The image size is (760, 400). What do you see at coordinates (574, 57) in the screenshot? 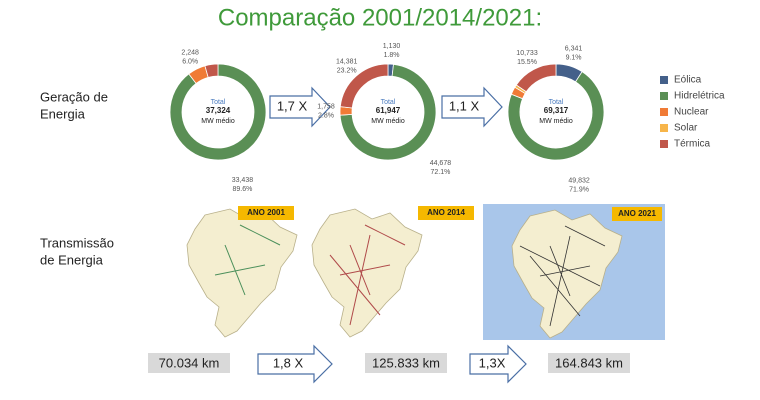
I see `percent-label: 9.1%` at bounding box center [574, 57].